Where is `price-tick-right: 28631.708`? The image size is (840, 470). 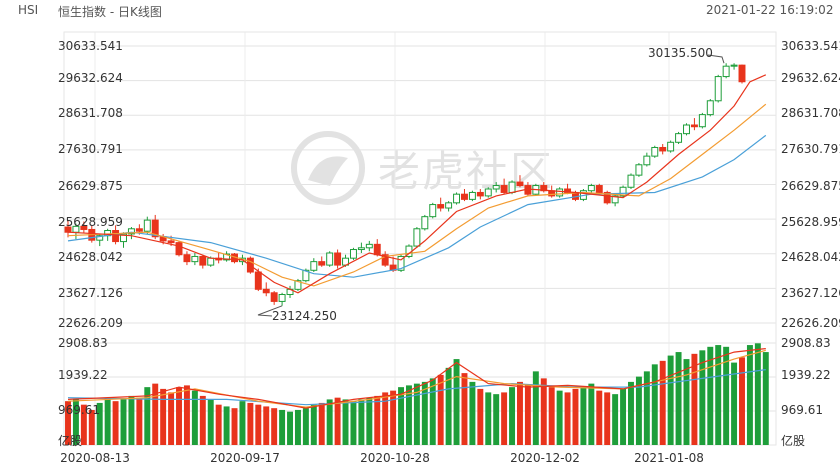 price-tick-right: 28631.708 is located at coordinates (810, 113).